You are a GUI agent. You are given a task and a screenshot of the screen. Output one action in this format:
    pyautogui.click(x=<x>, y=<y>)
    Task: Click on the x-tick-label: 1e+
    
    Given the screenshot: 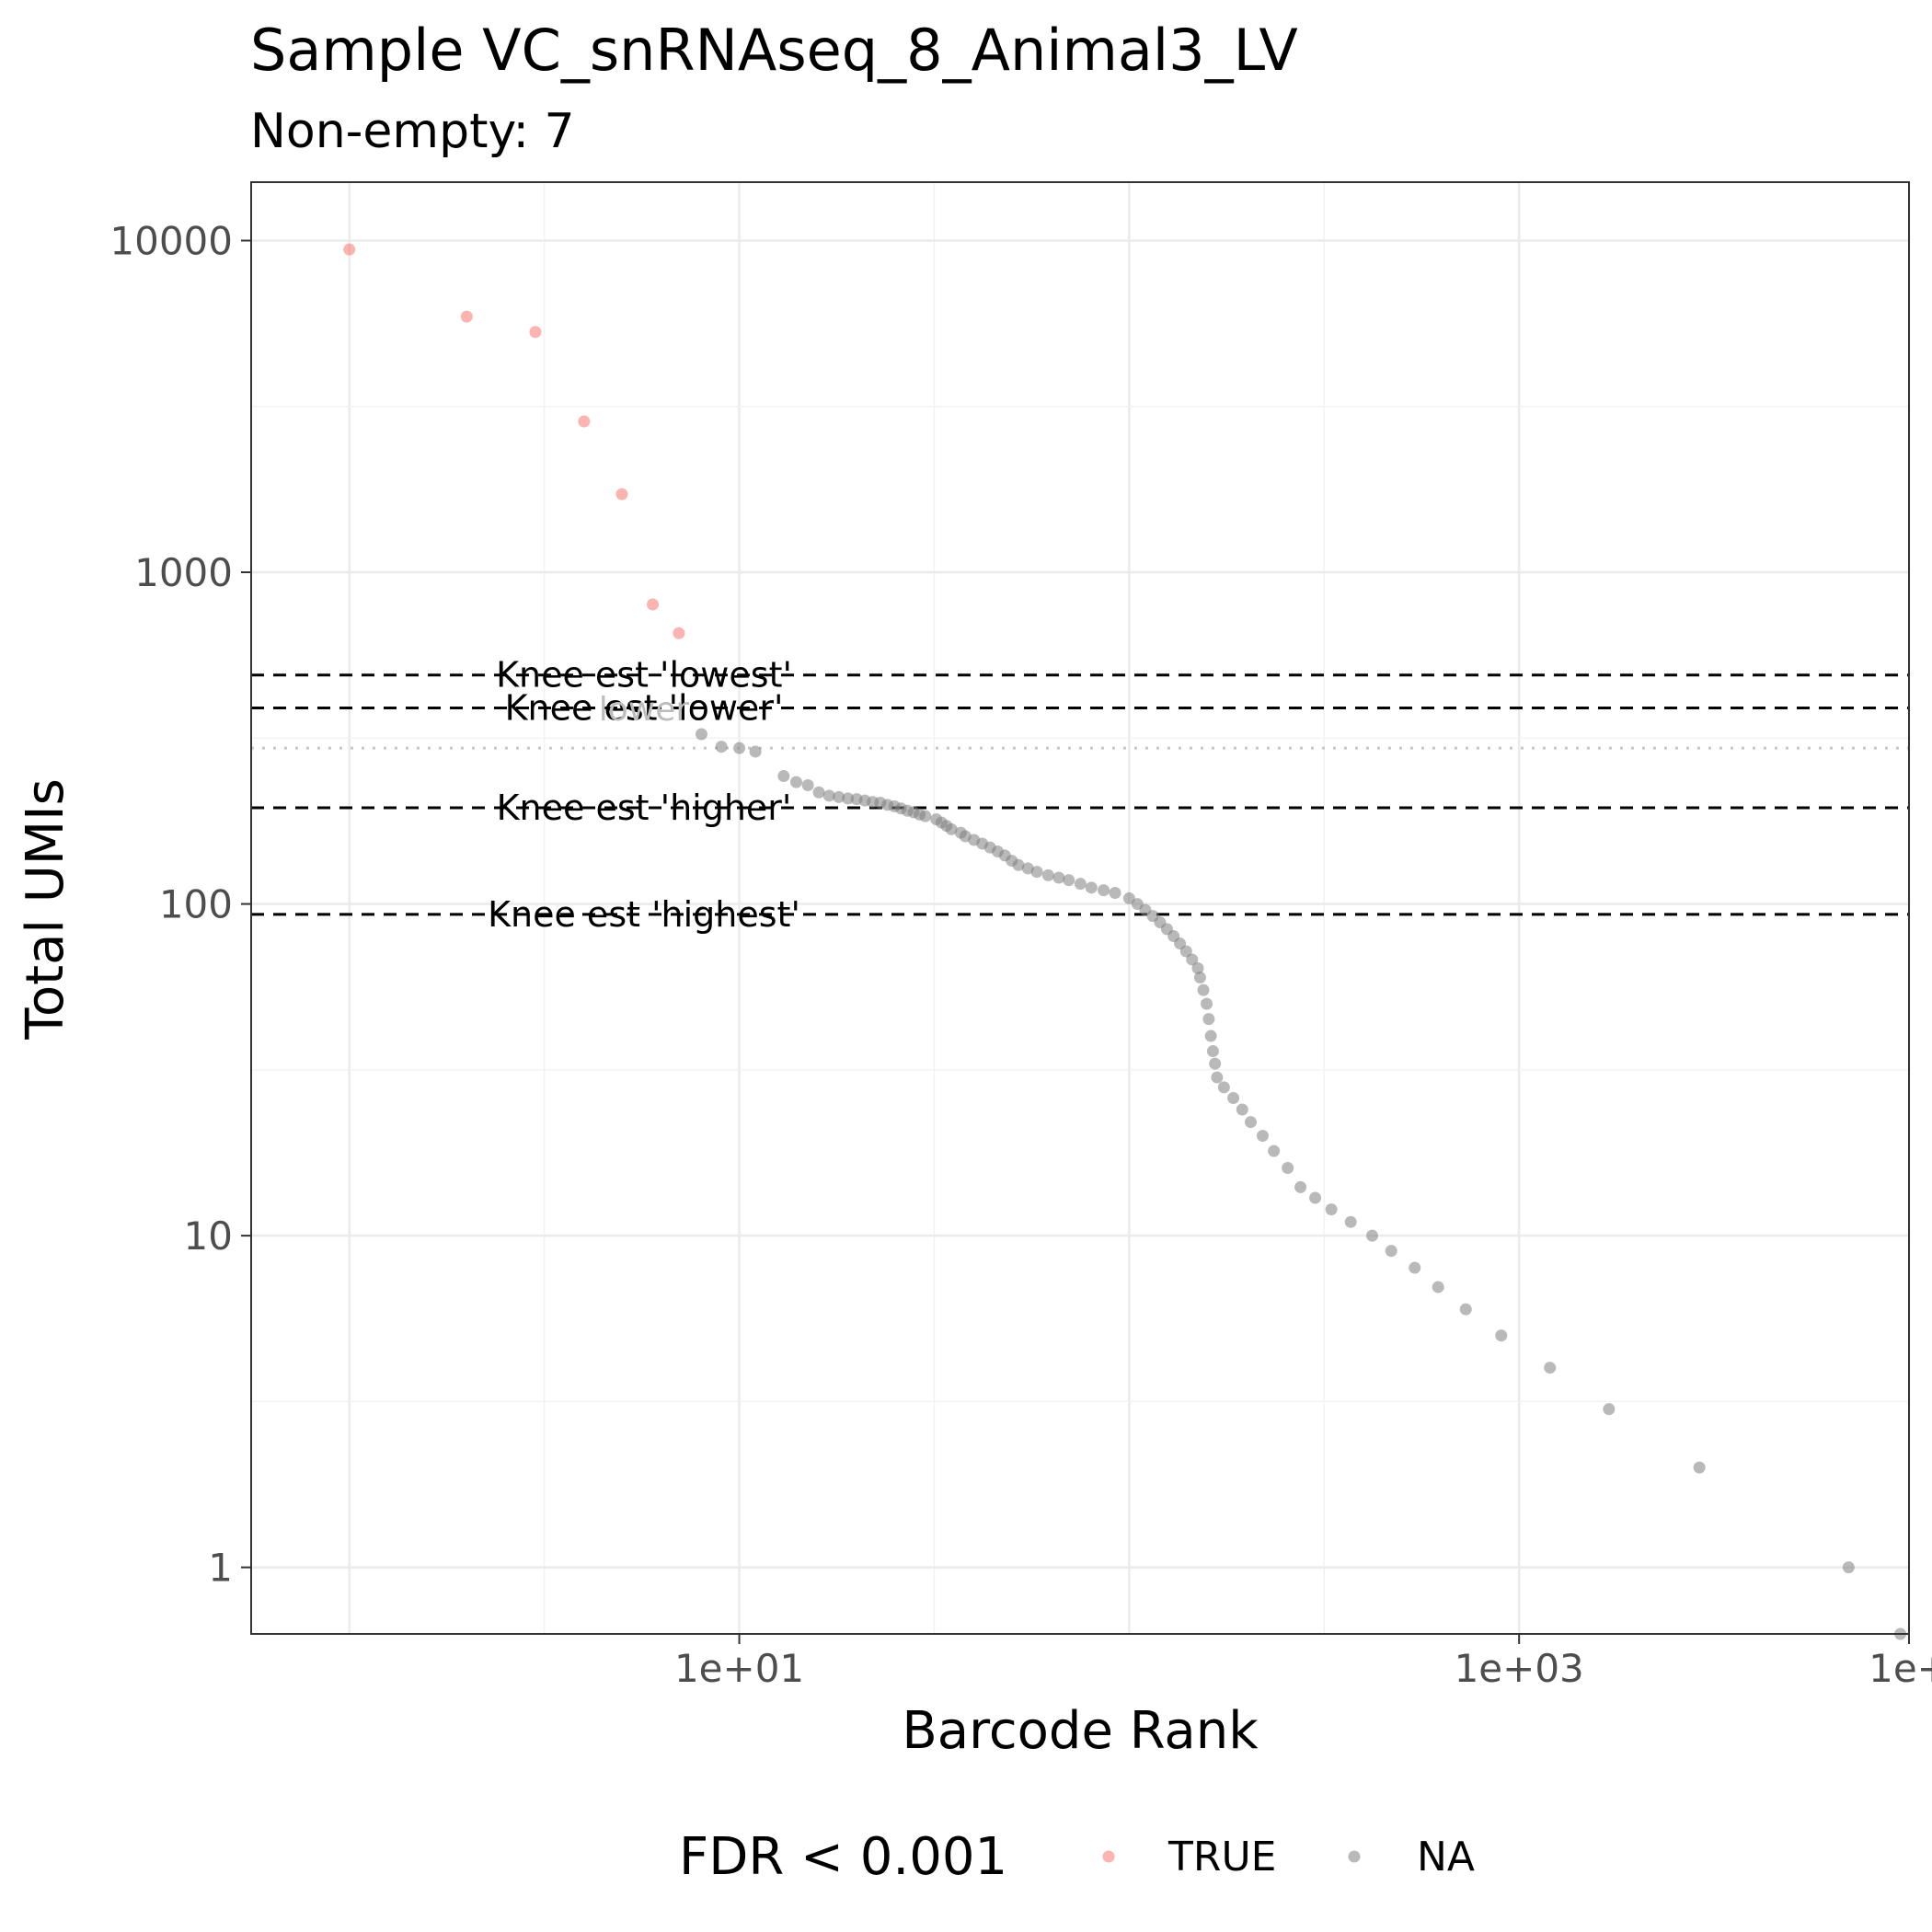 What is the action you would take?
    pyautogui.click(x=1901, y=1668)
    